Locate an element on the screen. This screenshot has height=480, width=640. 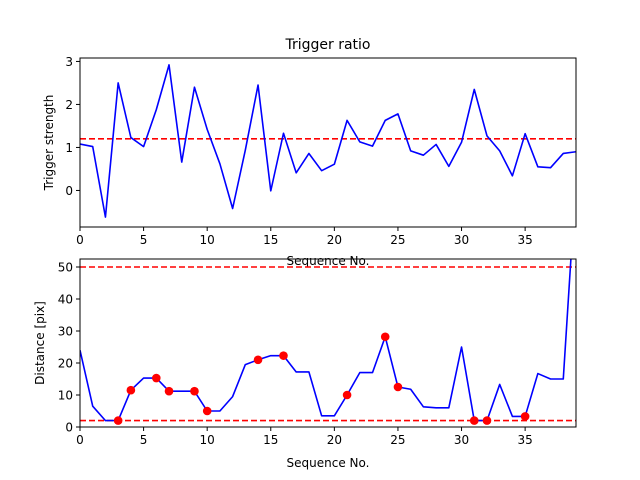
markers is located at coordinates (321, 378).